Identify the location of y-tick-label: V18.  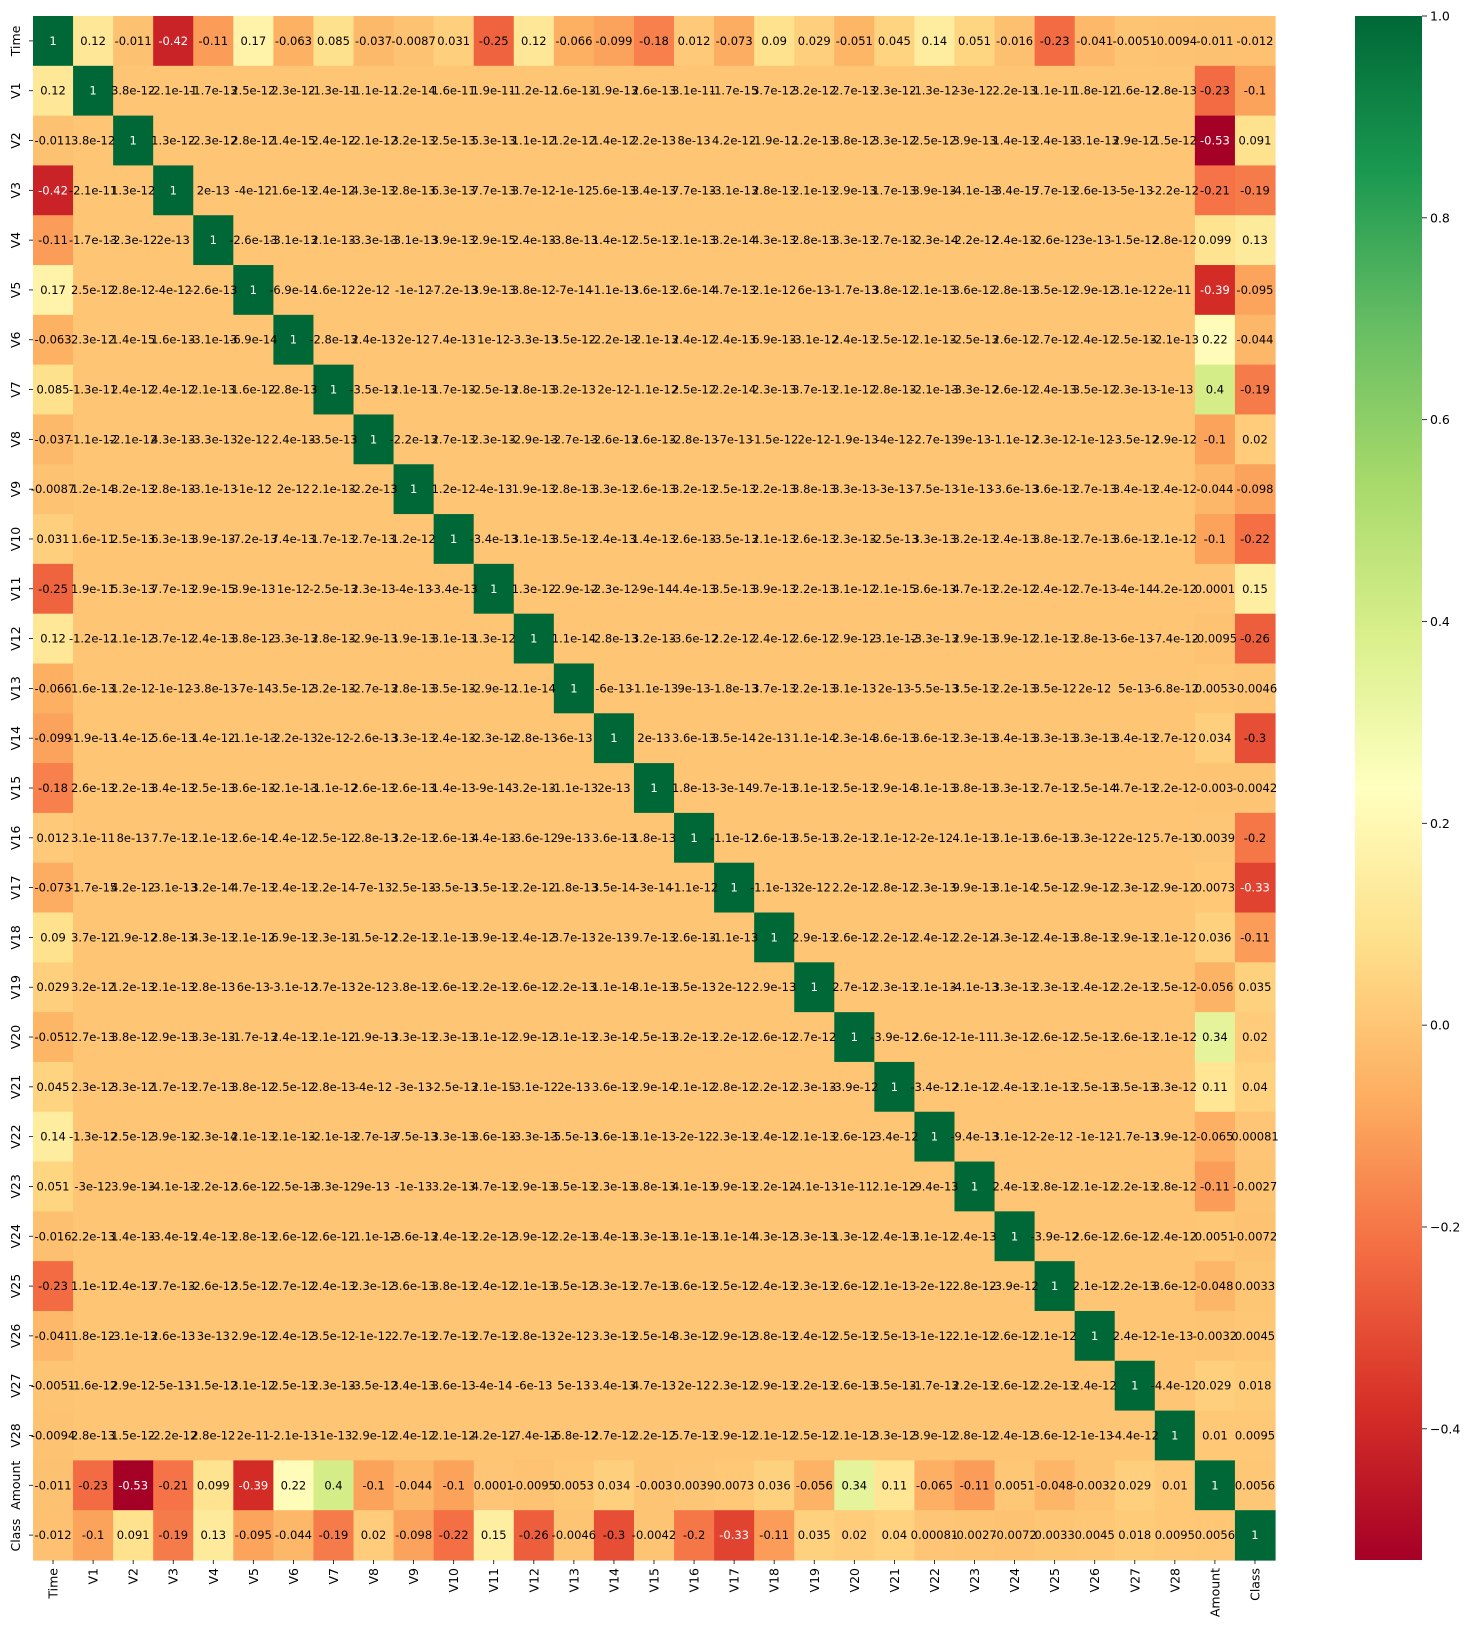
(15, 937).